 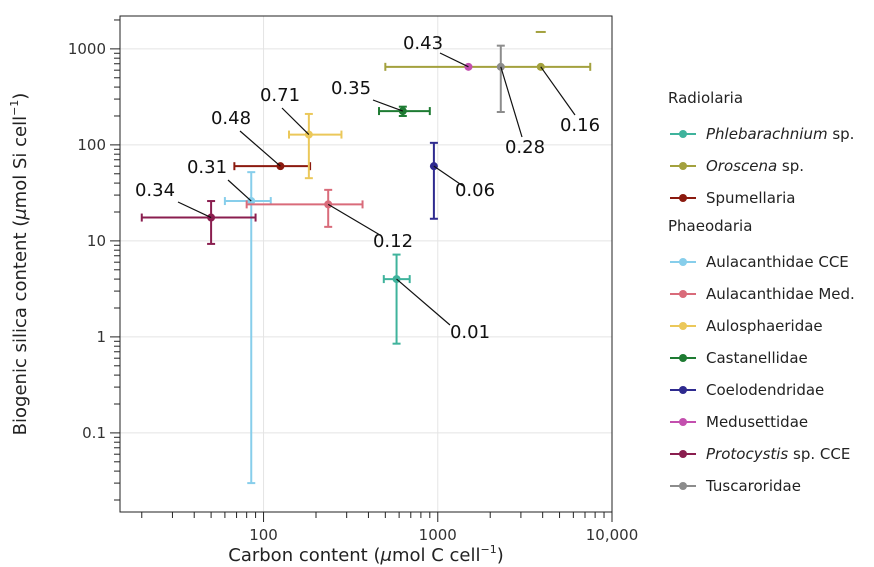 I want to click on y-tick-label: 100, so click(x=91, y=145).